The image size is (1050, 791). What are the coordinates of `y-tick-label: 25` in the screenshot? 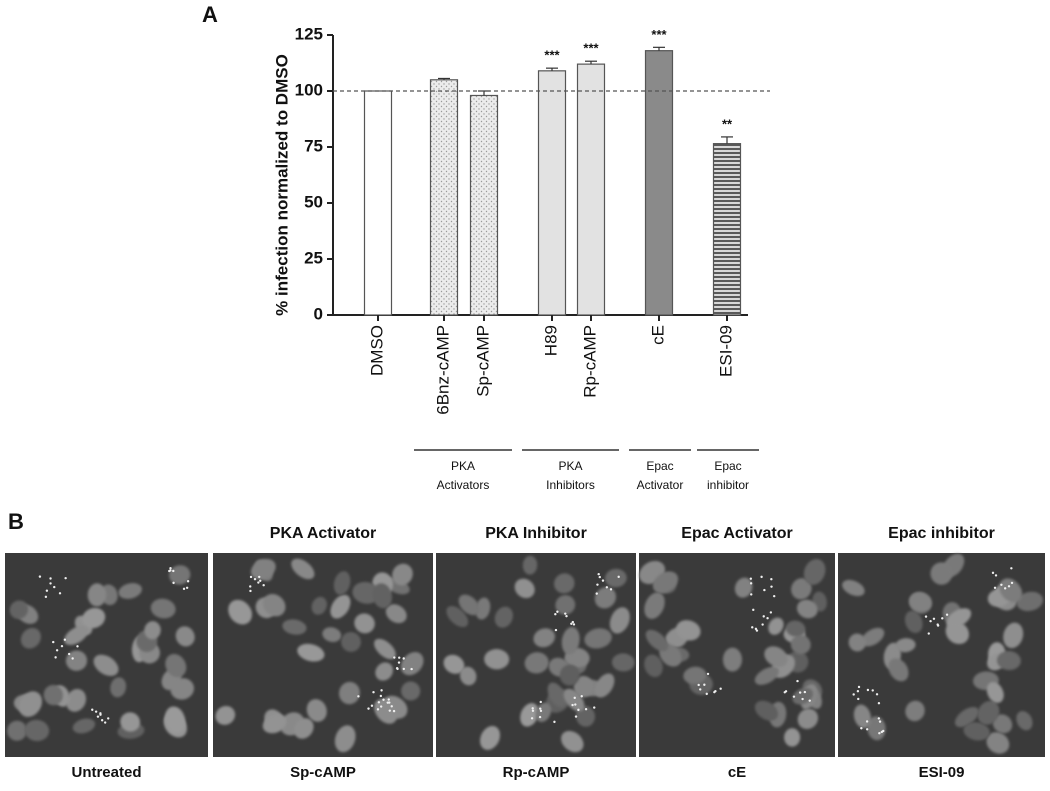 It's located at (313, 257).